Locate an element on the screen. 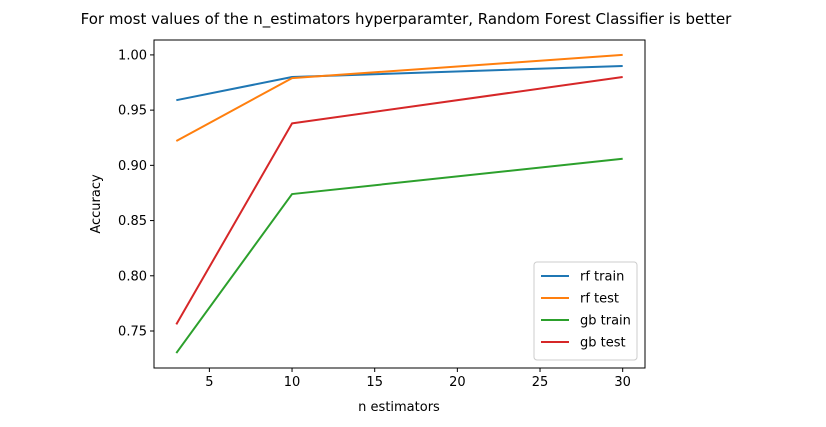 This screenshot has height=427, width=826. x-tick-label: 10 is located at coordinates (292, 382).